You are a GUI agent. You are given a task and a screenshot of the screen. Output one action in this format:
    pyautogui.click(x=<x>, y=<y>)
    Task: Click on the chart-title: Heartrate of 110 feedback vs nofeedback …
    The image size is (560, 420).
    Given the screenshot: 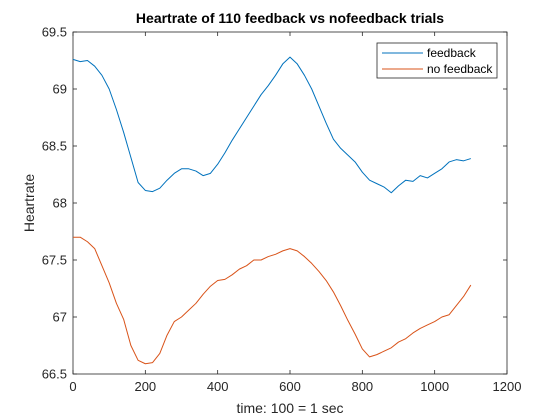 What is the action you would take?
    pyautogui.click(x=290, y=18)
    